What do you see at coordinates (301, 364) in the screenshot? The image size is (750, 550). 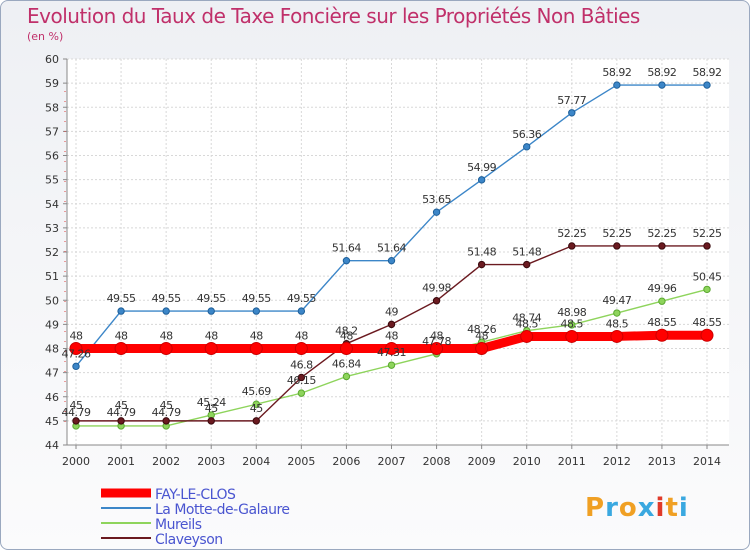 I see `data-label-Claveyson: 46.8` at bounding box center [301, 364].